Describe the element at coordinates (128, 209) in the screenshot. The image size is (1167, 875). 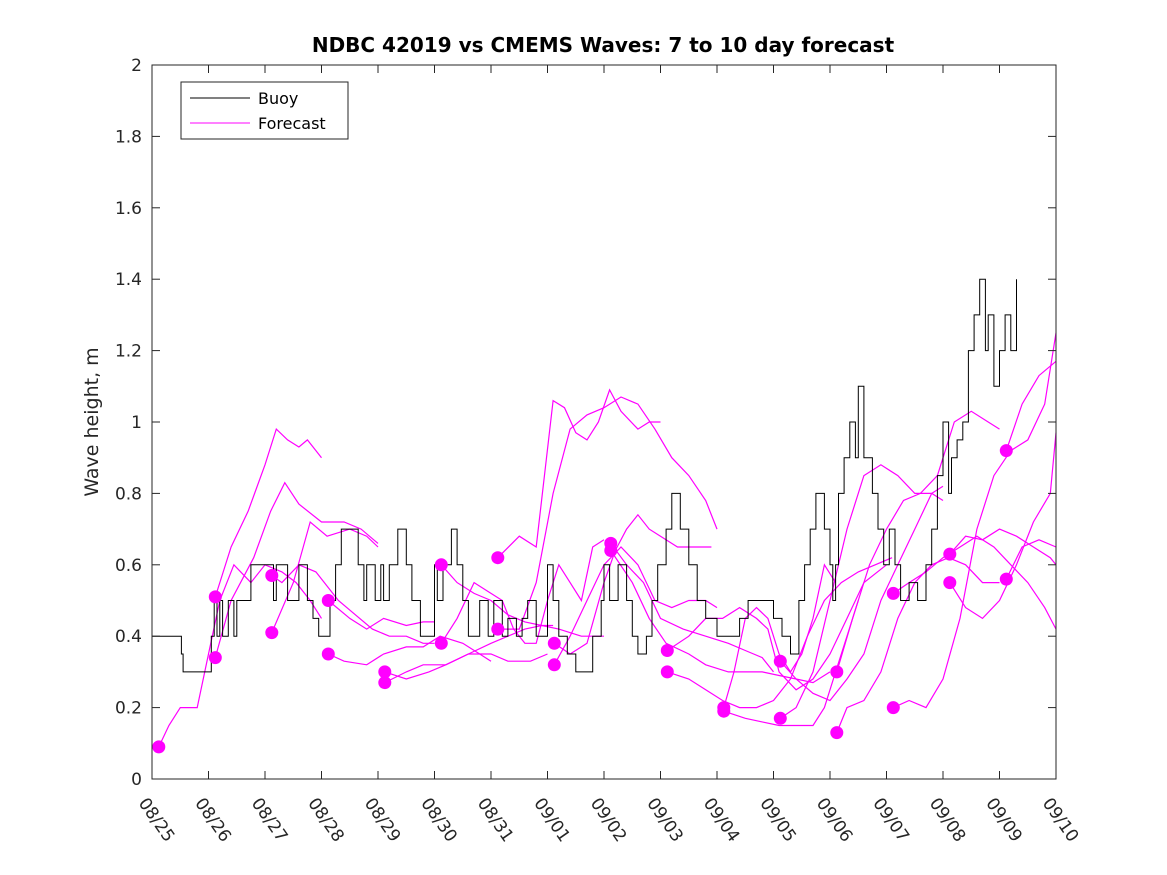
I see `y-tick-label: 1.6` at that location.